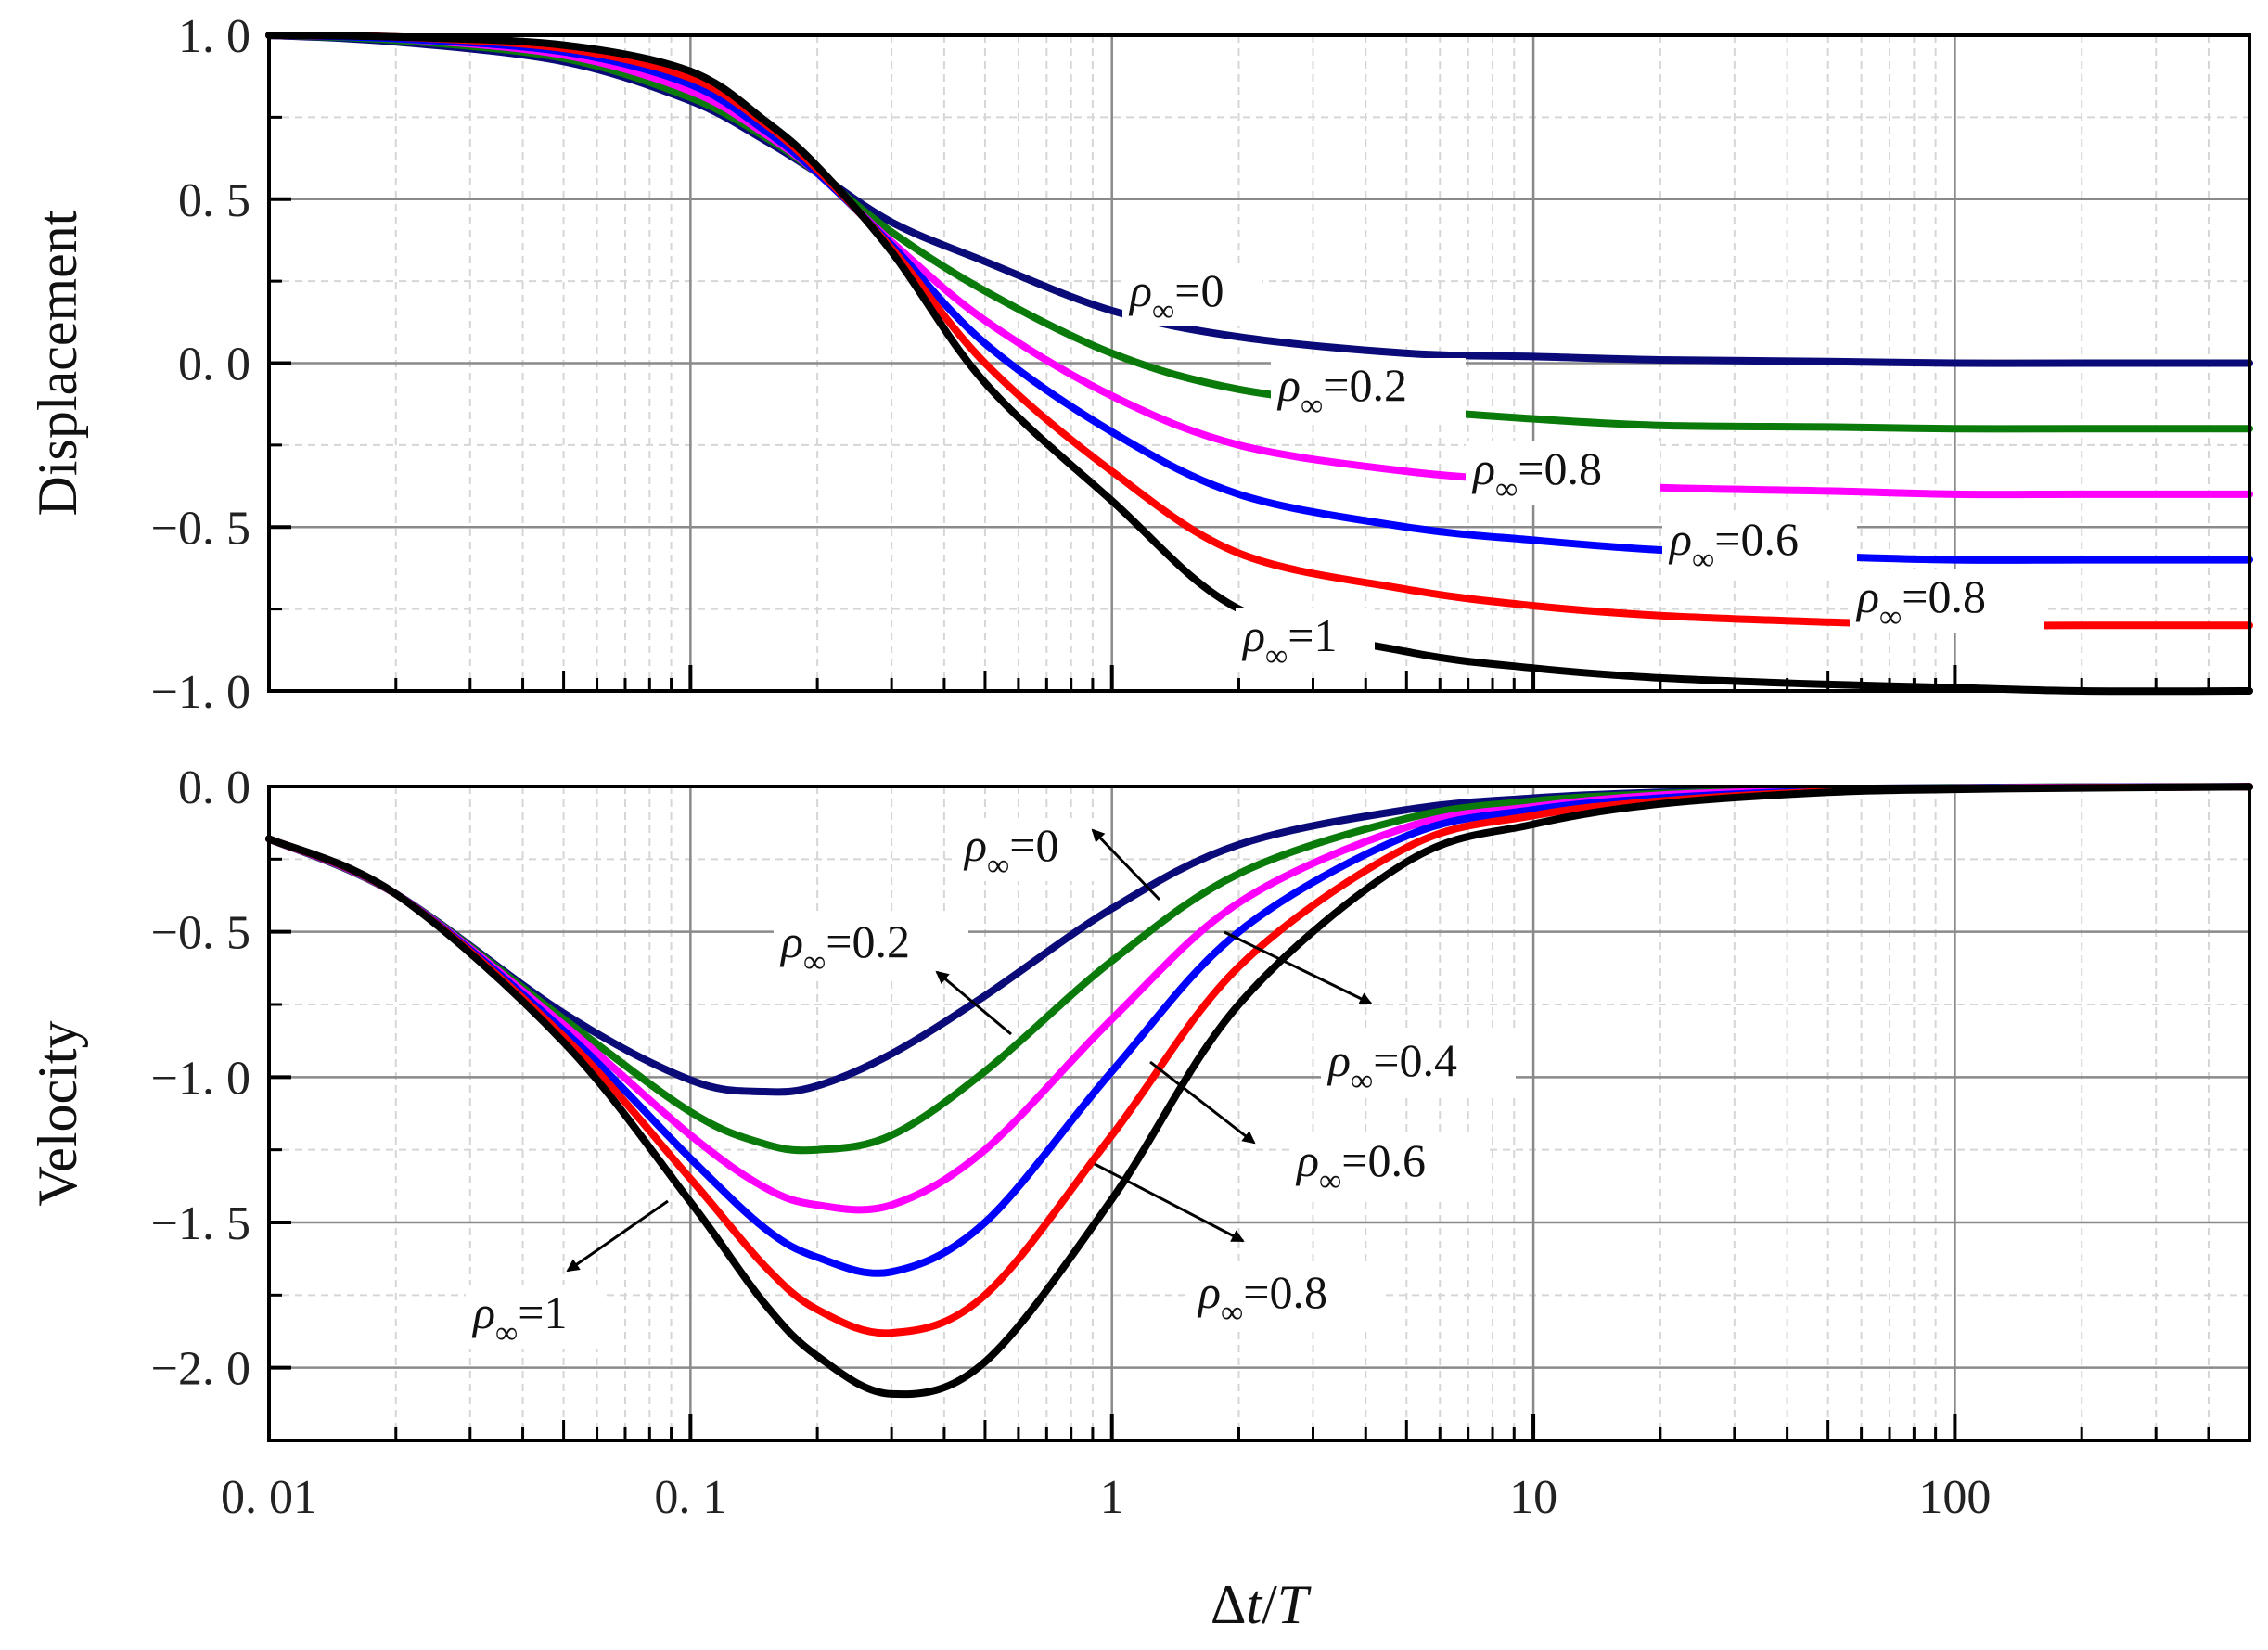  I want to click on y-tick-label: −1. 5, so click(200, 1223).